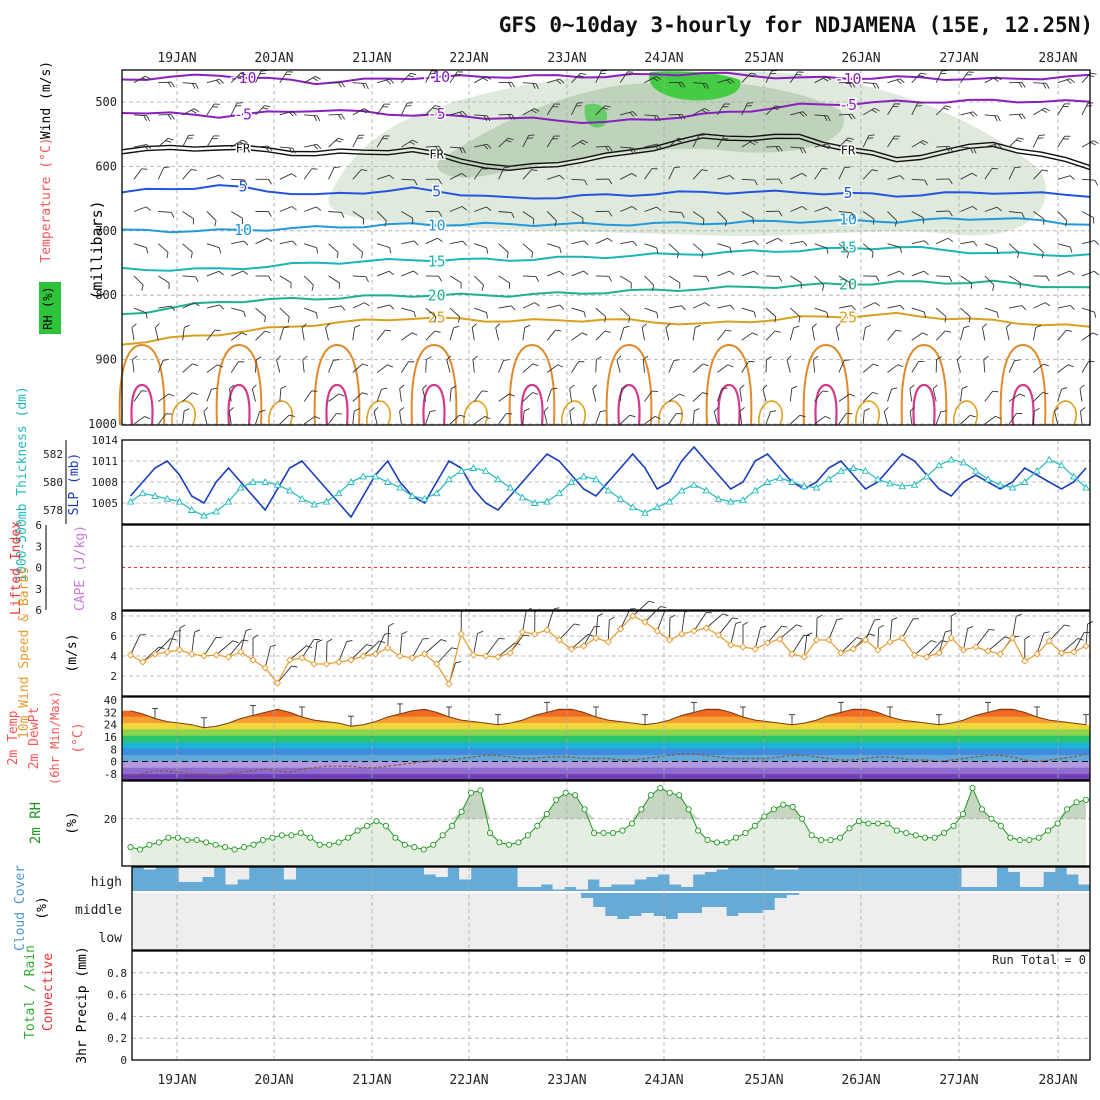 This screenshot has height=1100, width=1100. What do you see at coordinates (216, 511) in the screenshot?
I see `thickness-point` at bounding box center [216, 511].